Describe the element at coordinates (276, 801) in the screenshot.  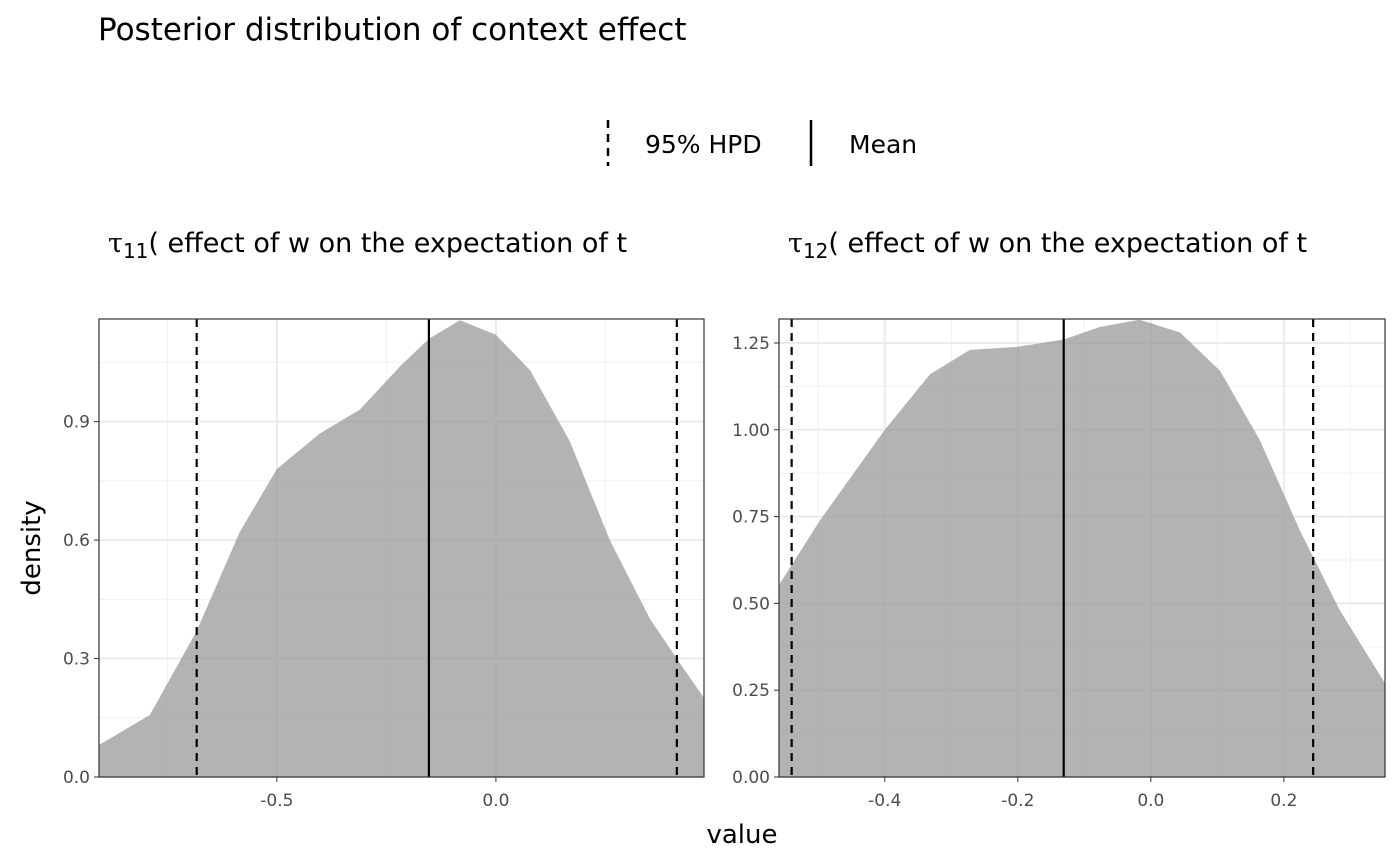
I see `x-tick-label: -0.5` at that location.